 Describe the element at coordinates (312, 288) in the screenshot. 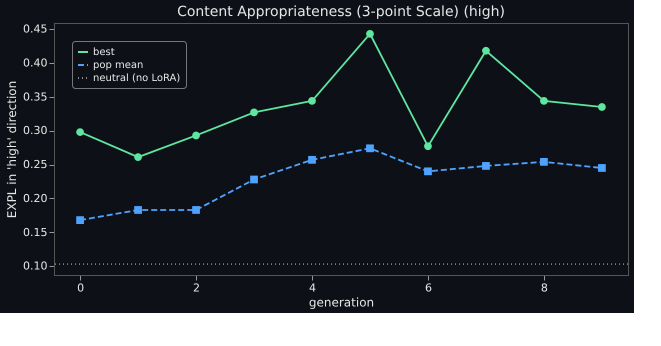

I see `x-tick-label: 4` at that location.